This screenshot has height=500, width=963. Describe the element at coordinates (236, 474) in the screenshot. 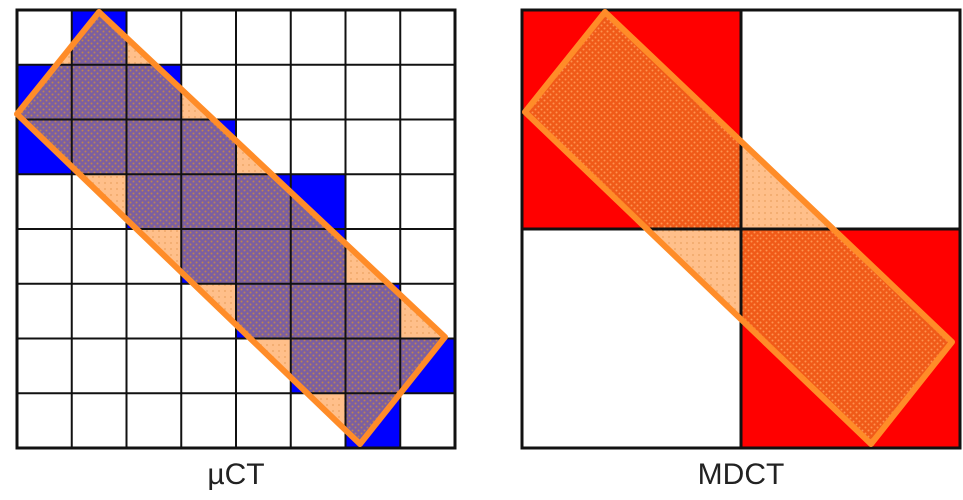

I see `uct-label: µCT` at that location.